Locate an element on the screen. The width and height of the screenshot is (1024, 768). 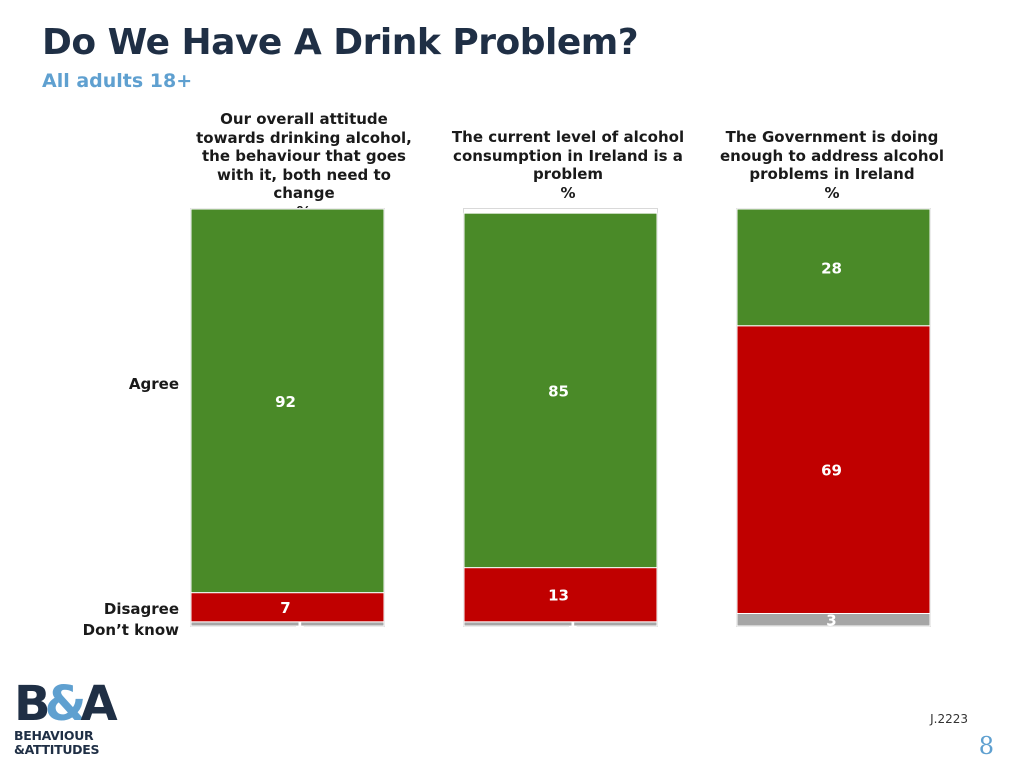
logo-word-2: &ATTITUDES is located at coordinates (57, 749).